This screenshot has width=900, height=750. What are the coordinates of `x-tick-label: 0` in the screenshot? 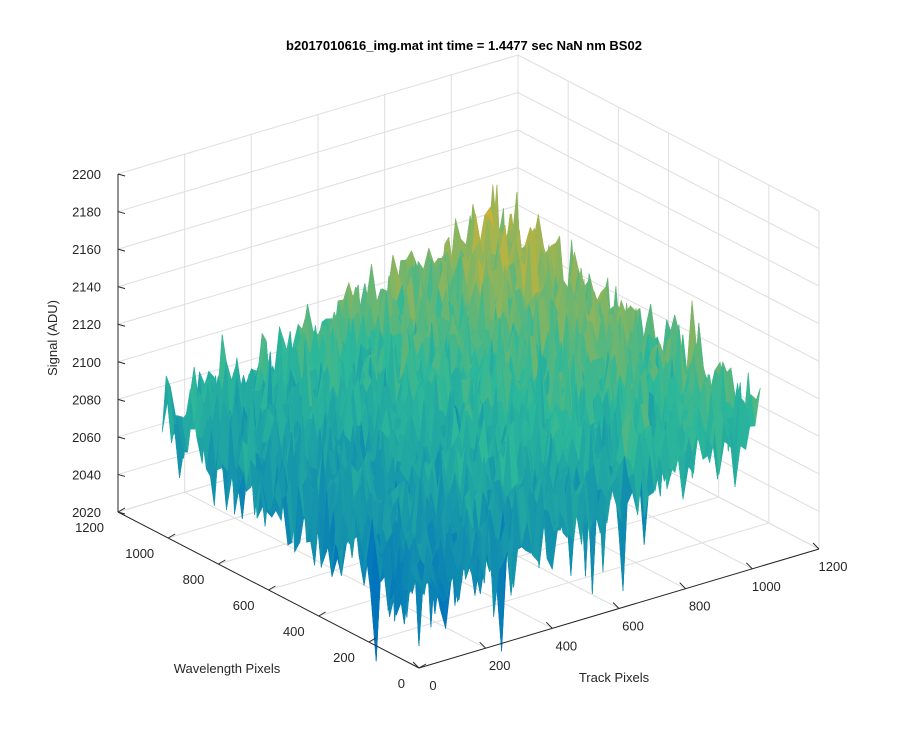 It's located at (432, 685).